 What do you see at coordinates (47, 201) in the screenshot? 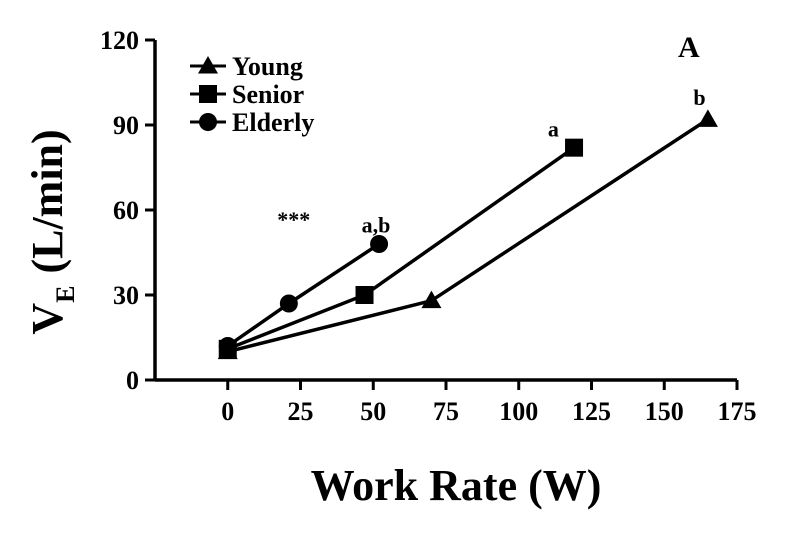
I see `y-axis-title-unit: (L/min)` at bounding box center [47, 201].